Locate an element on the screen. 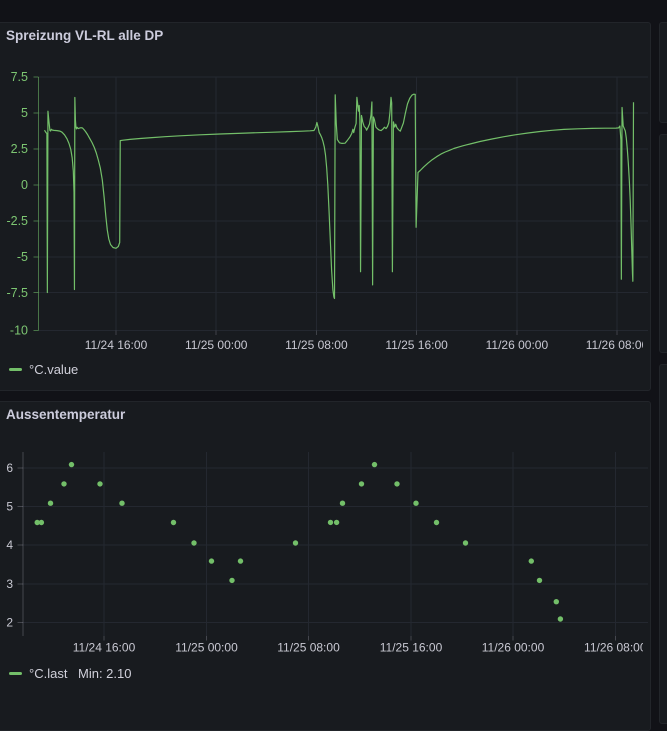 The image size is (667, 731). svg-text: 7.5 is located at coordinates (19, 77).